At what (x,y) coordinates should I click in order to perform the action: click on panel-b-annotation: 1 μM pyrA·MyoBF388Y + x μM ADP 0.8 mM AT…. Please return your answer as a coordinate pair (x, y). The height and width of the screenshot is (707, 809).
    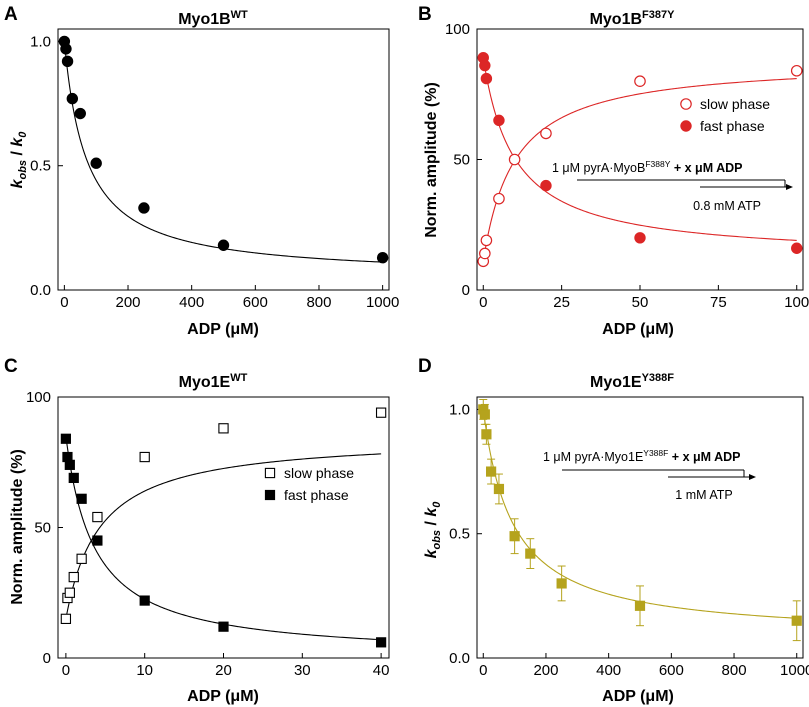
    Looking at the image, I should click on (672, 186).